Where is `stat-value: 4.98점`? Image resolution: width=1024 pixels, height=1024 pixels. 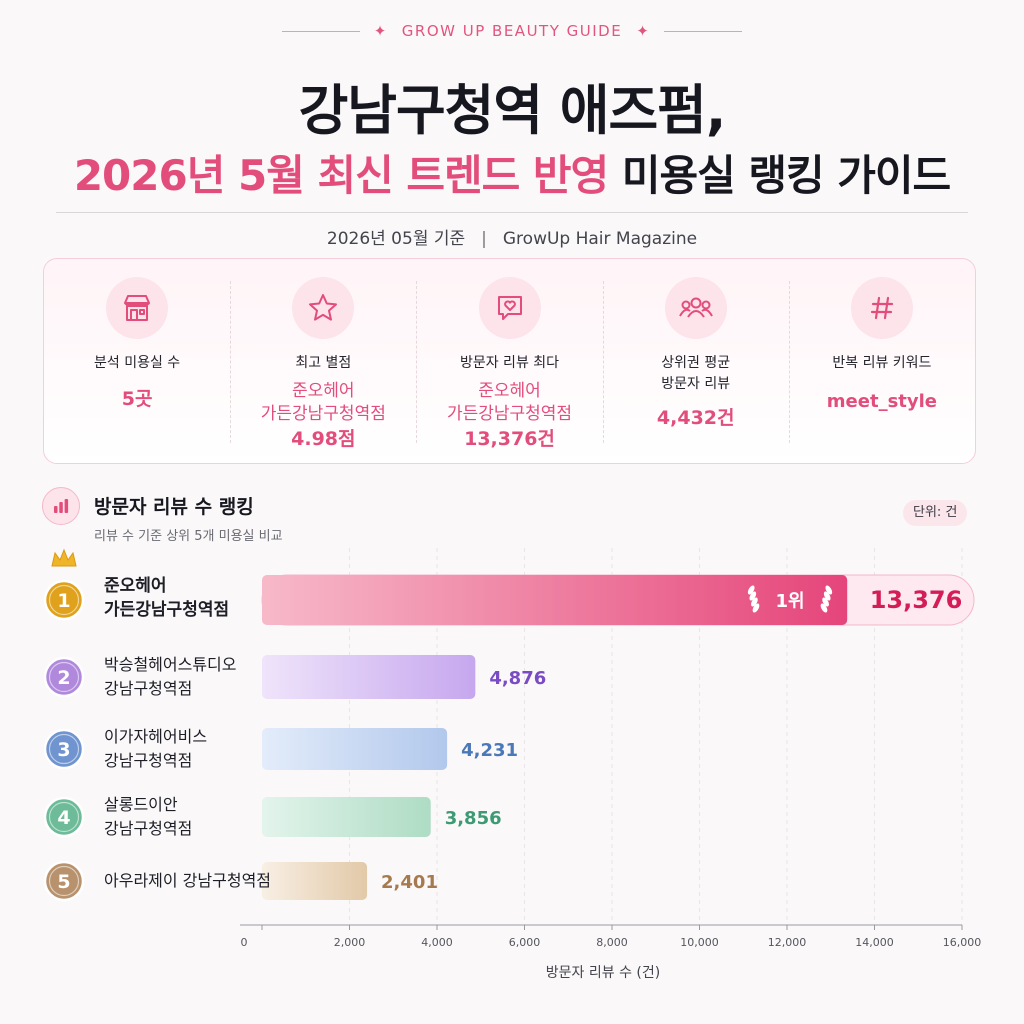
stat-value: 4.98점 is located at coordinates (323, 439).